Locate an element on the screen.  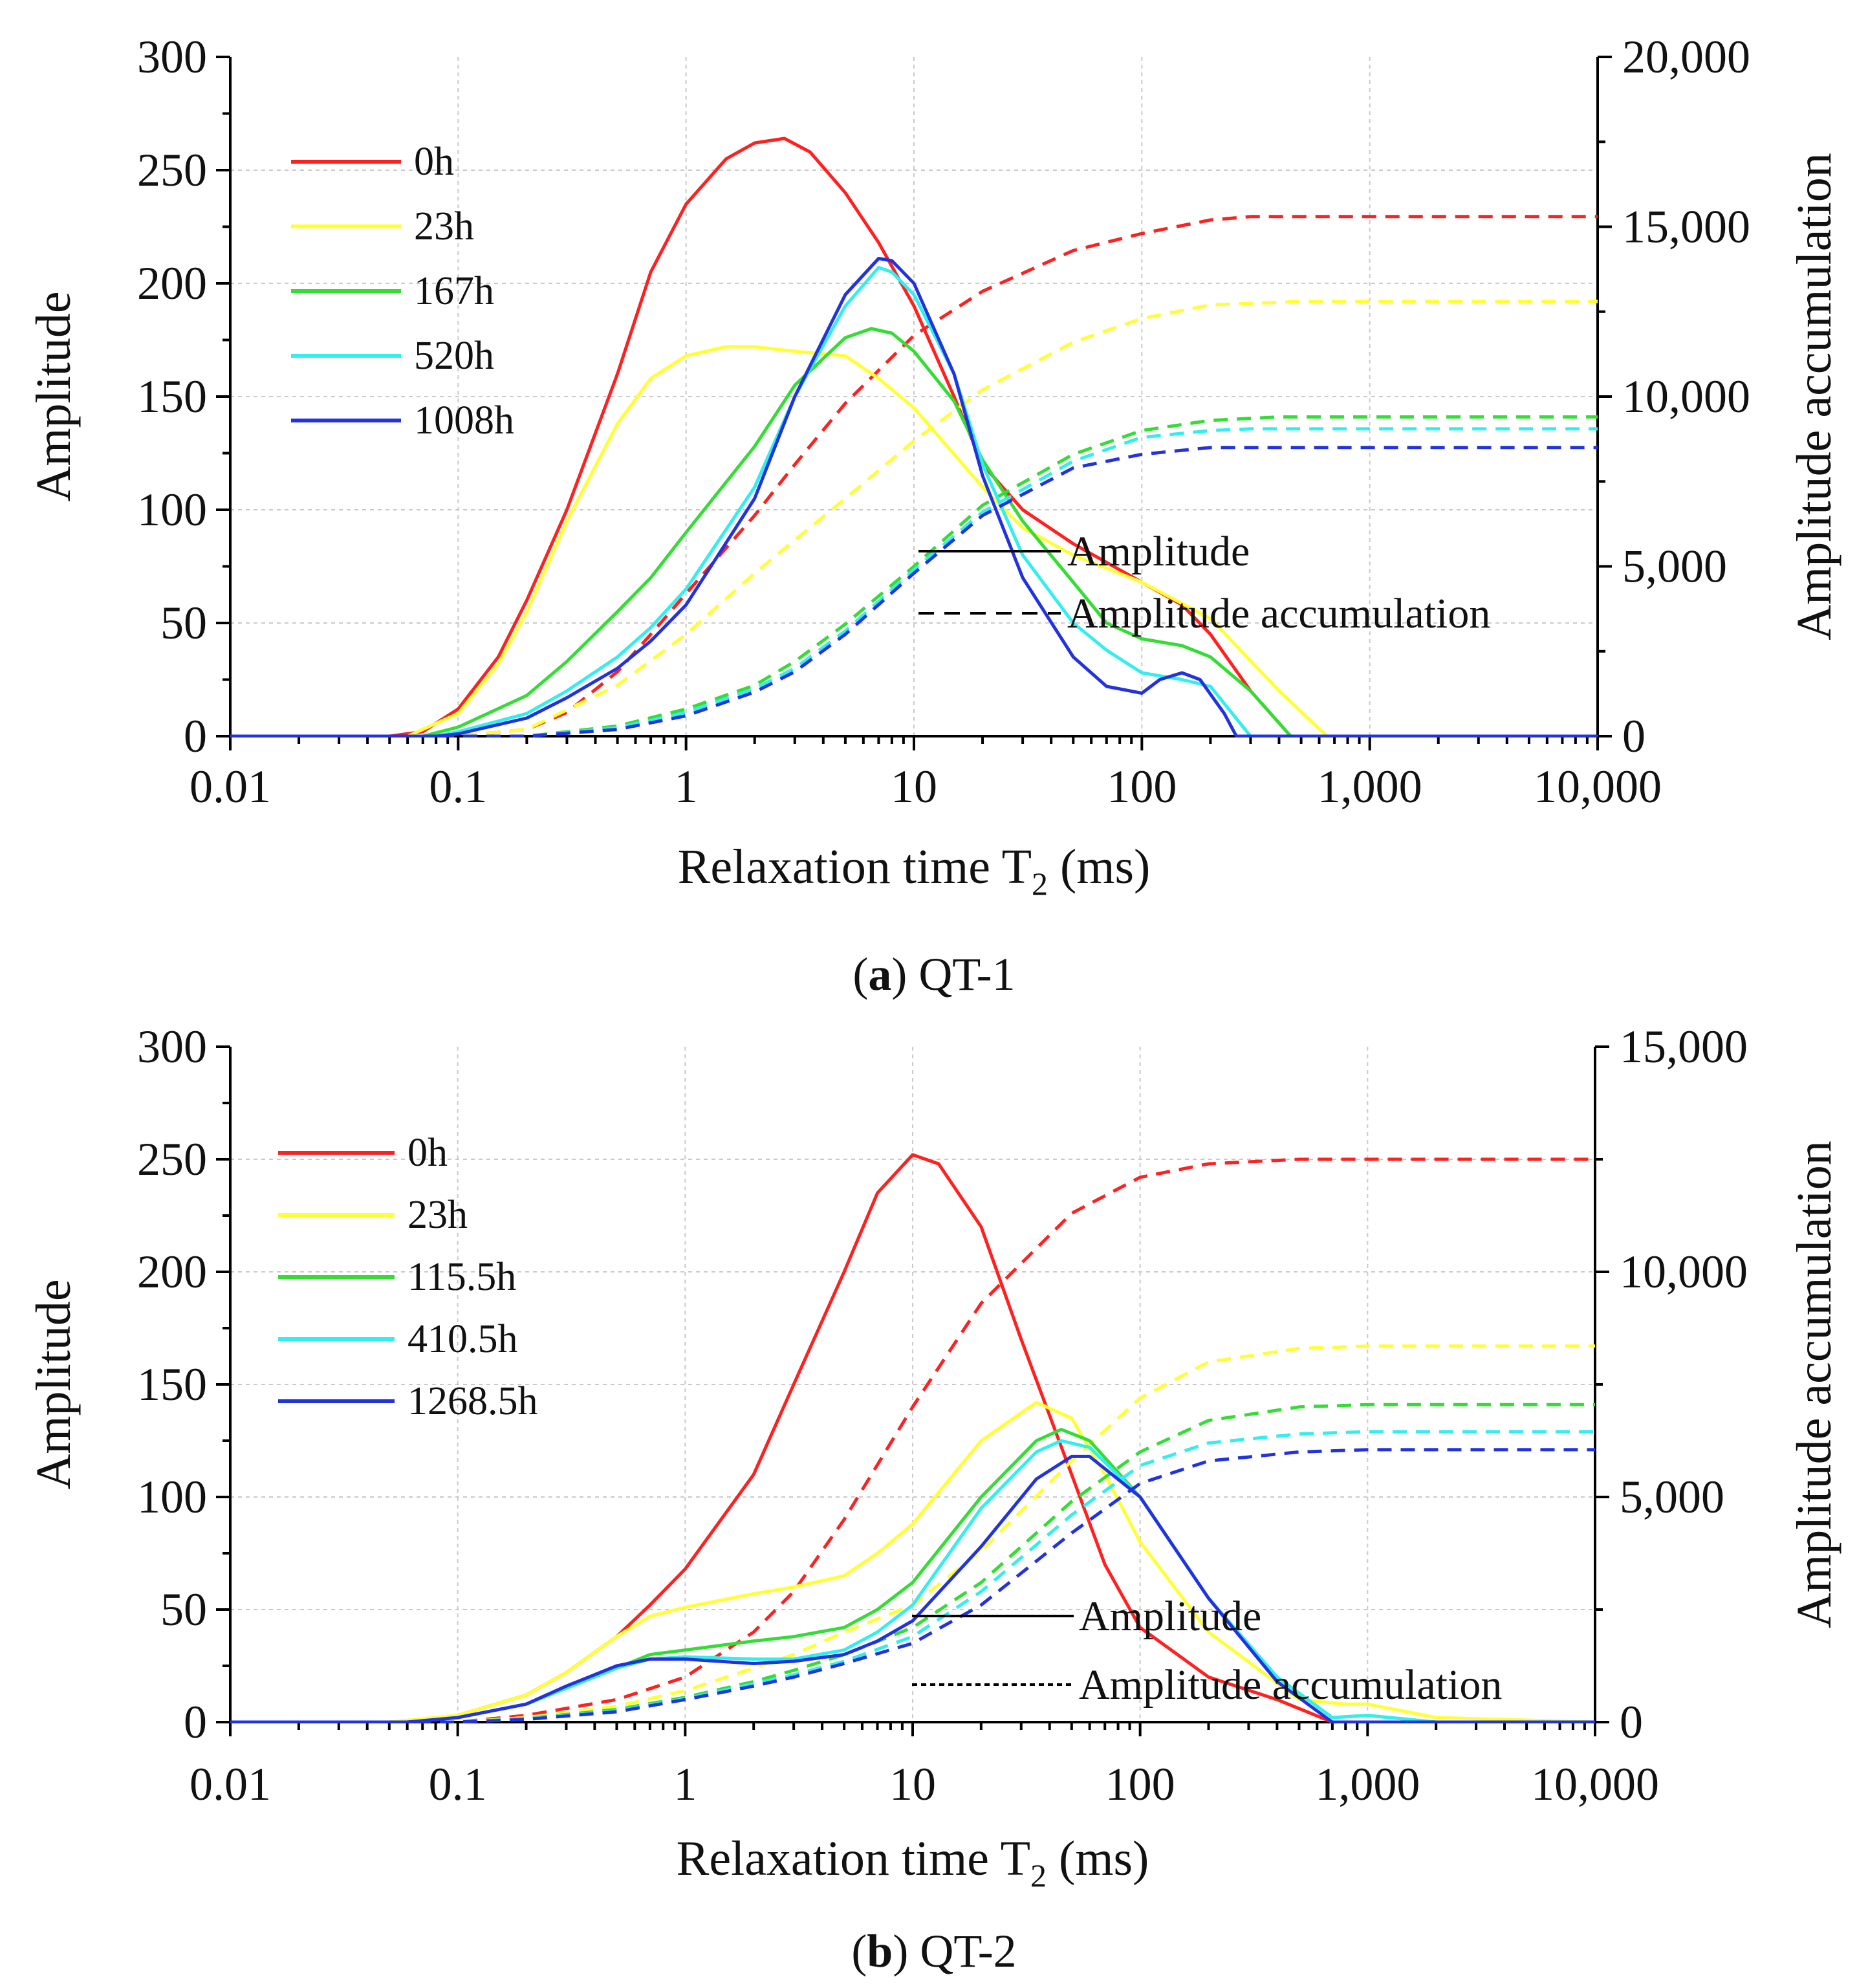
chart-b-style-dashed-label: Amplitude accumulation is located at coordinates (1290, 1685).